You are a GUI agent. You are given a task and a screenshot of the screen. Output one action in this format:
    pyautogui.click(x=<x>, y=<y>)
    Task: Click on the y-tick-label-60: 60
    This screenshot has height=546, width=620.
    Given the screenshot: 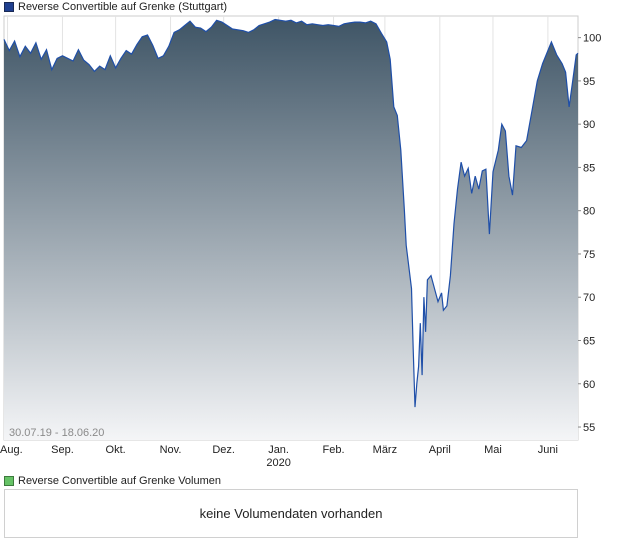 What is the action you would take?
    pyautogui.click(x=589, y=385)
    